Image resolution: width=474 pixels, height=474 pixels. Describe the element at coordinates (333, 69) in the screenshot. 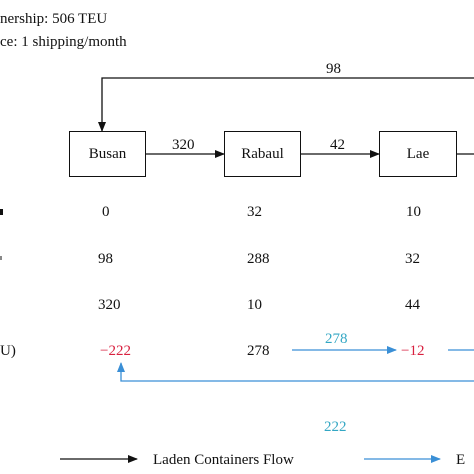

I see `flow-label-top-loop: 98` at that location.